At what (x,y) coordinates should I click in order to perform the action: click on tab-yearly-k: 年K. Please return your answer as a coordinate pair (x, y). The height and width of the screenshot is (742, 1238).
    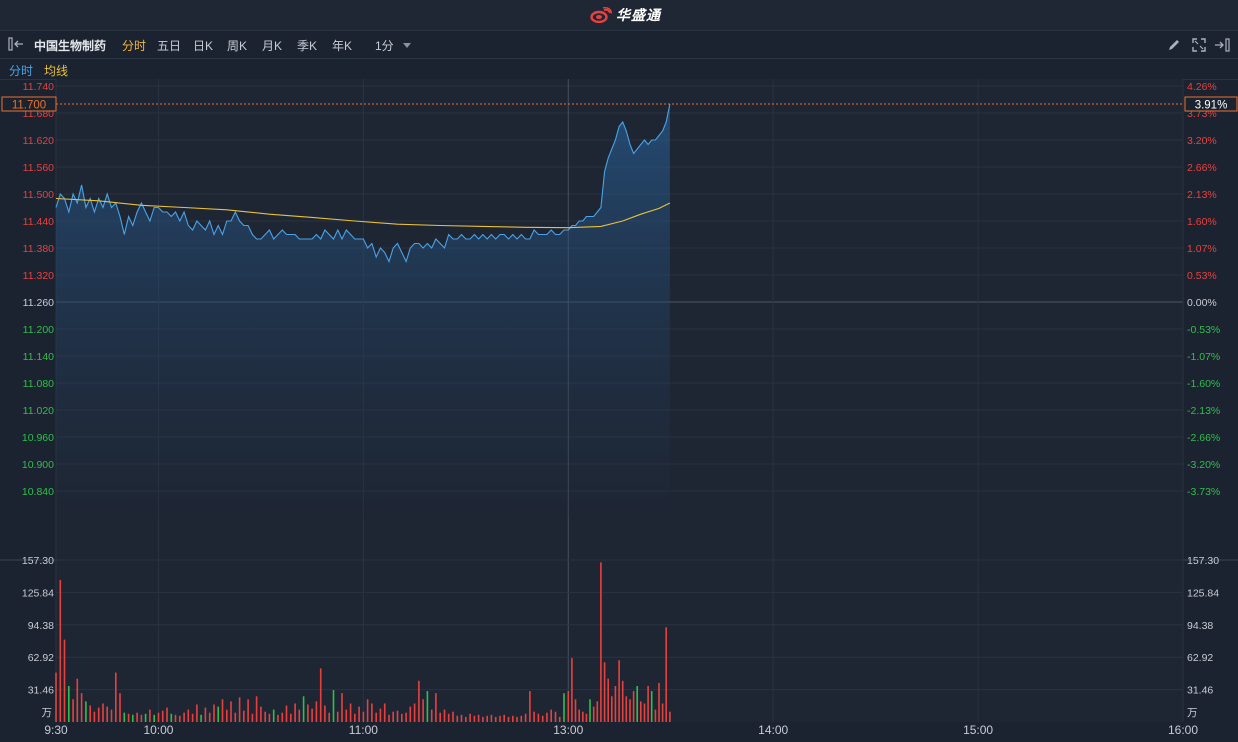
    Looking at the image, I should click on (342, 46).